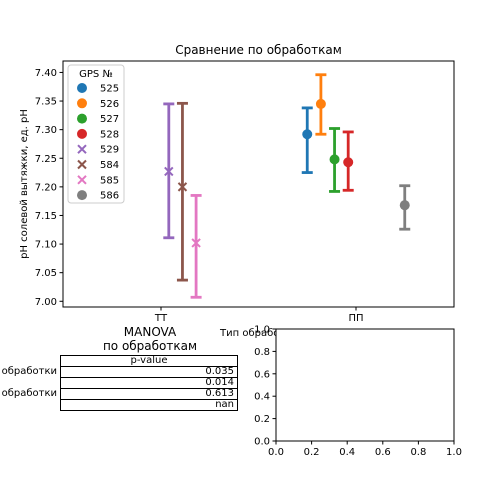  What do you see at coordinates (365, 385) in the screenshot?
I see `empty-plot-area` at bounding box center [365, 385].